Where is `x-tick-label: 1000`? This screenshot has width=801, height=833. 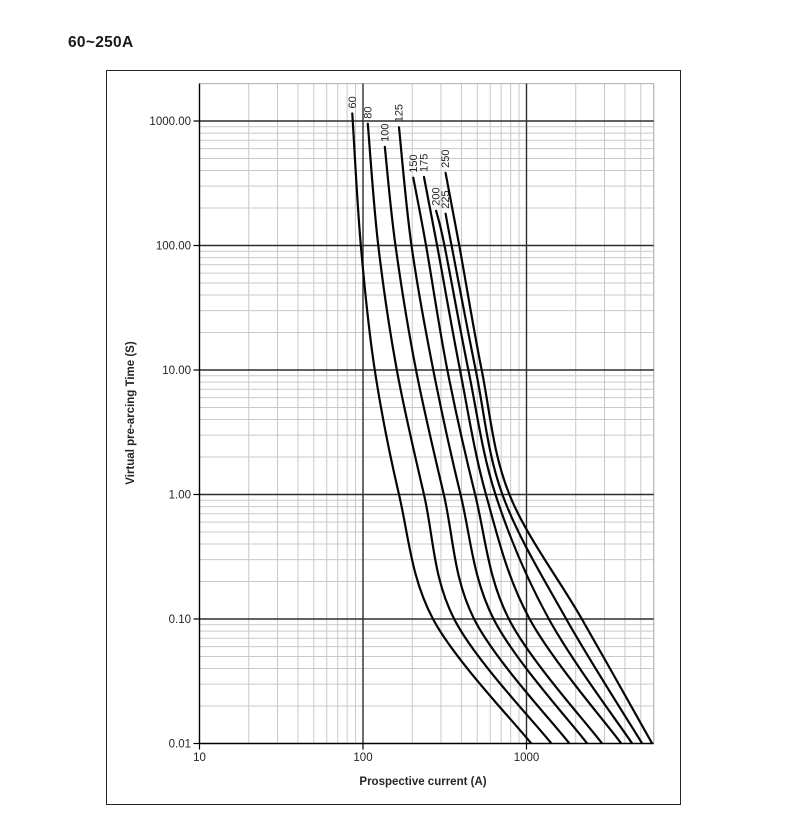
x-tick-label: 1000 is located at coordinates (527, 758).